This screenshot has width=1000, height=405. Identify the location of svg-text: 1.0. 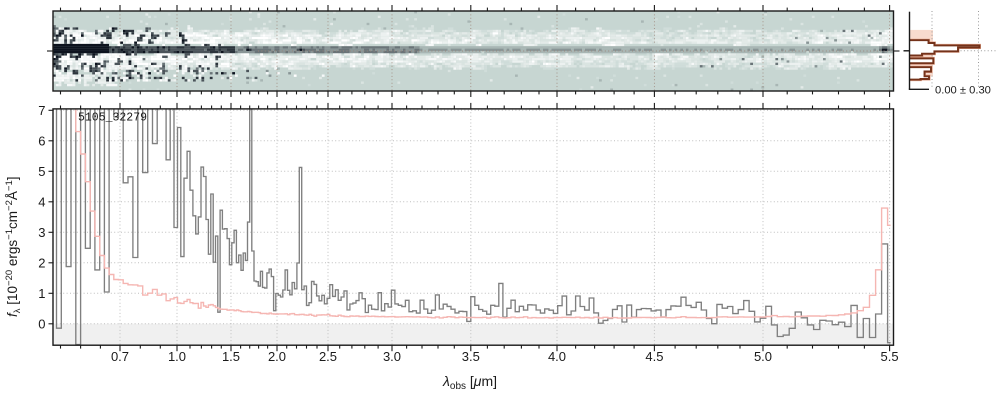
(177, 356).